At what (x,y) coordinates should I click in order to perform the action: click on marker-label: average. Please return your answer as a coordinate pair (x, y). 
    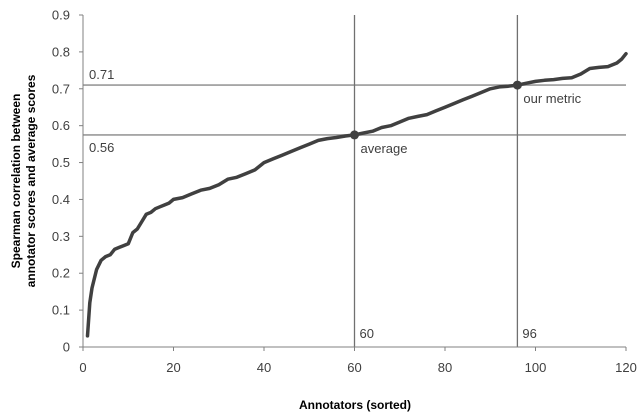
    Looking at the image, I should click on (384, 148).